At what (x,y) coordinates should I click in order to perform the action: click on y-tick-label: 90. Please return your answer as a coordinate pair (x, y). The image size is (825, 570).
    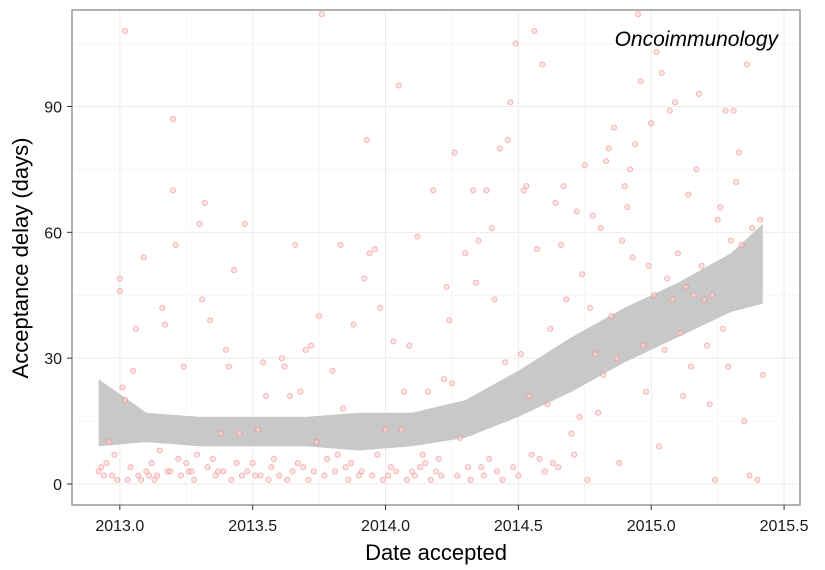
    Looking at the image, I should click on (53, 107).